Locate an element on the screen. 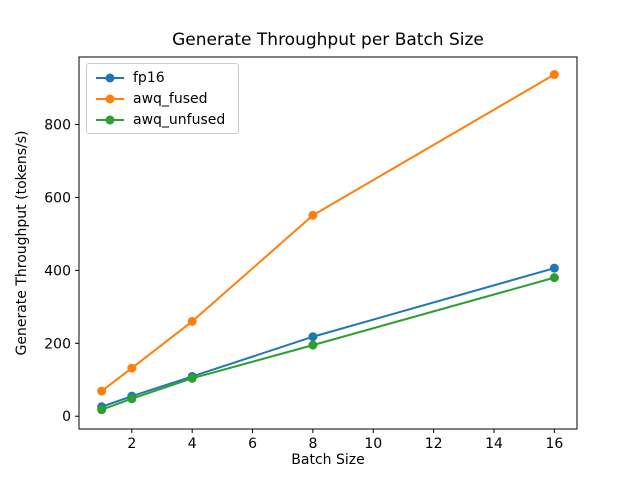 This screenshot has width=640, height=480. x-axis-label: Batch Size is located at coordinates (328, 460).